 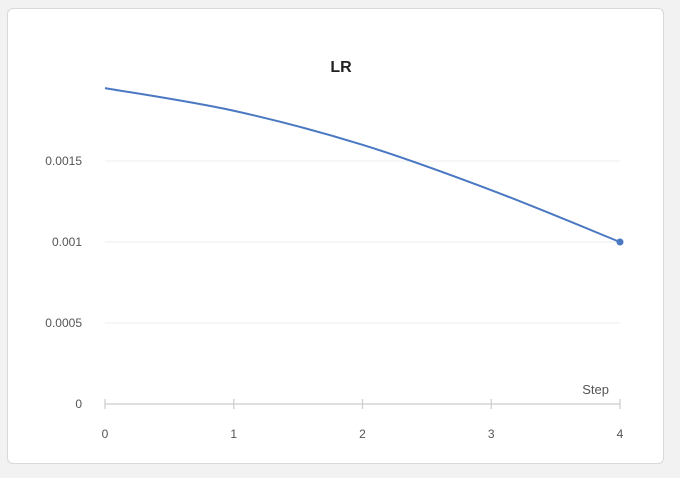 I want to click on x-tick-label: 0, so click(x=105, y=434).